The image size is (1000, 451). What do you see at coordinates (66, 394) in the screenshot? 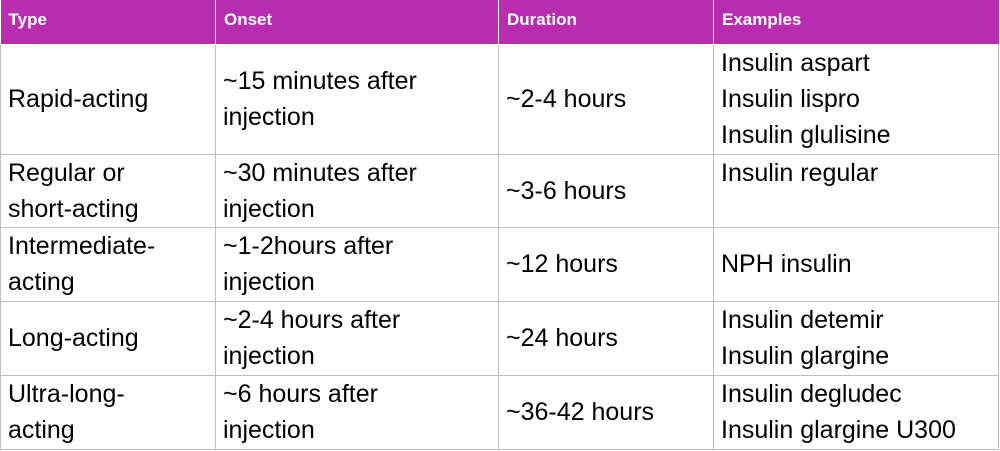
I see `type-text: Ultra-long-` at bounding box center [66, 394].